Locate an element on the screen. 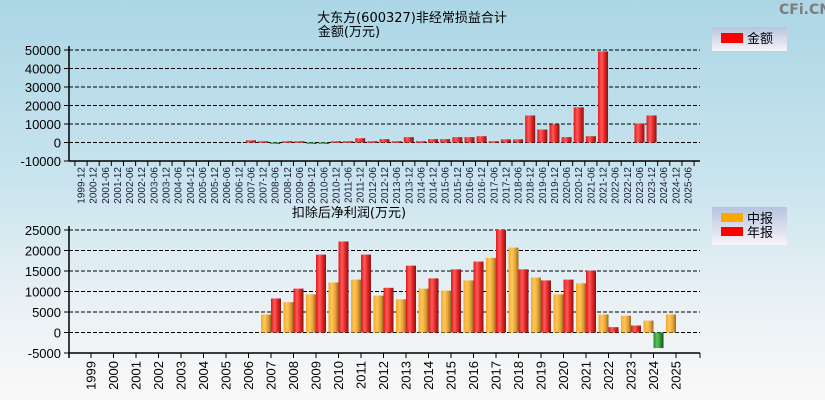 The width and height of the screenshot is (825, 400). bar-2008-年报 is located at coordinates (298, 310).